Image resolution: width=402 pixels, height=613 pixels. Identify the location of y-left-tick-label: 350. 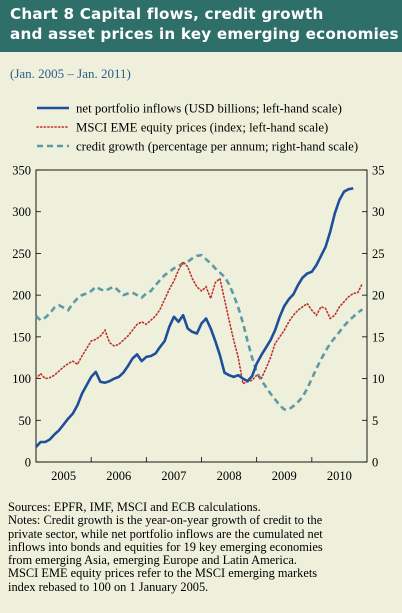
(21, 171).